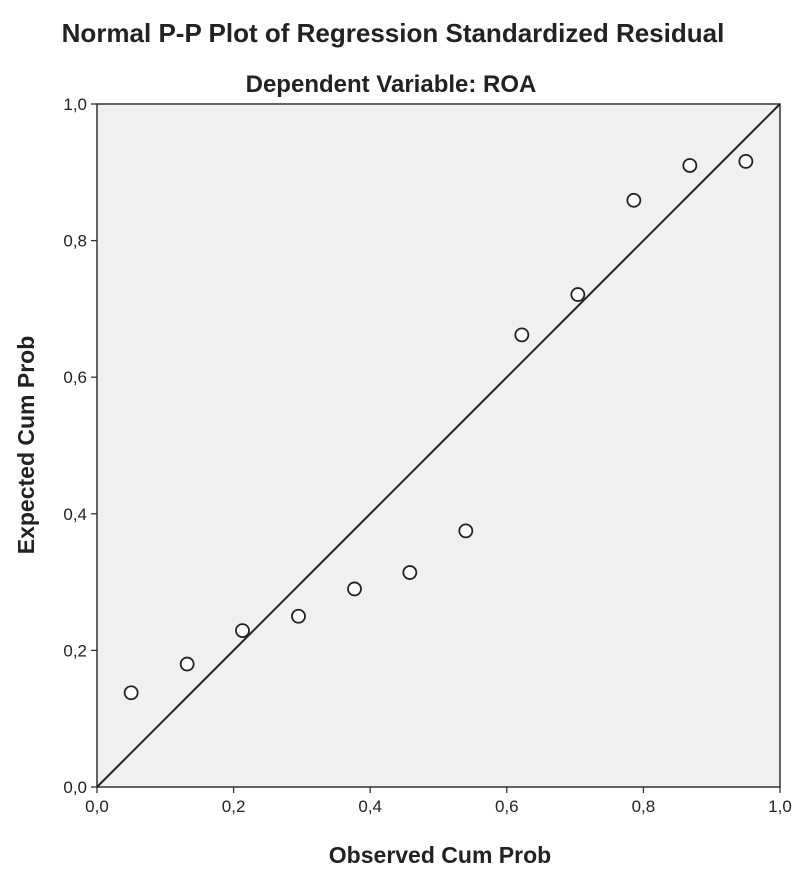  Describe the element at coordinates (75, 241) in the screenshot. I see `y-tick-label: 0,8` at that location.